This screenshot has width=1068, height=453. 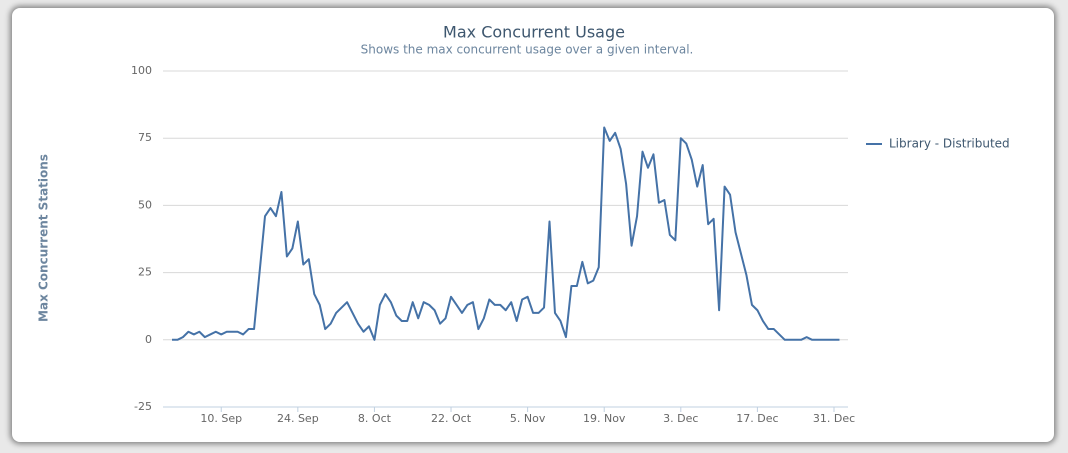 What do you see at coordinates (44, 238) in the screenshot?
I see `y-axis-title: Max Concurrent Stations` at bounding box center [44, 238].